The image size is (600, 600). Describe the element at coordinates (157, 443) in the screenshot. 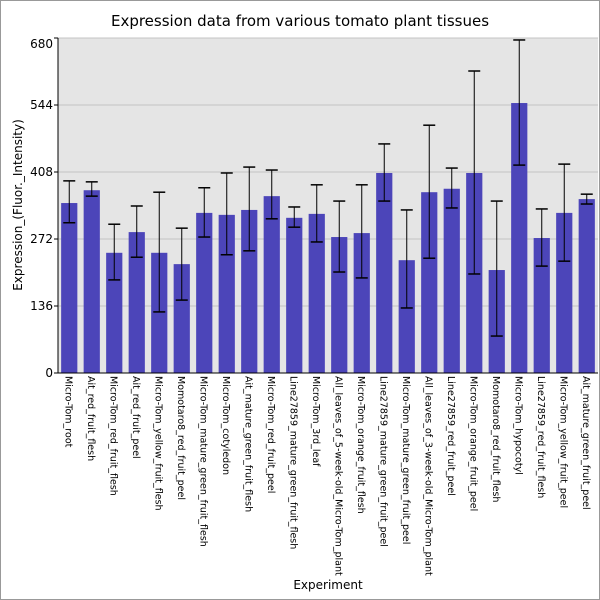

I see `x-tick-label: Micro-Tom_yellow_fruit_flesh` at that location.